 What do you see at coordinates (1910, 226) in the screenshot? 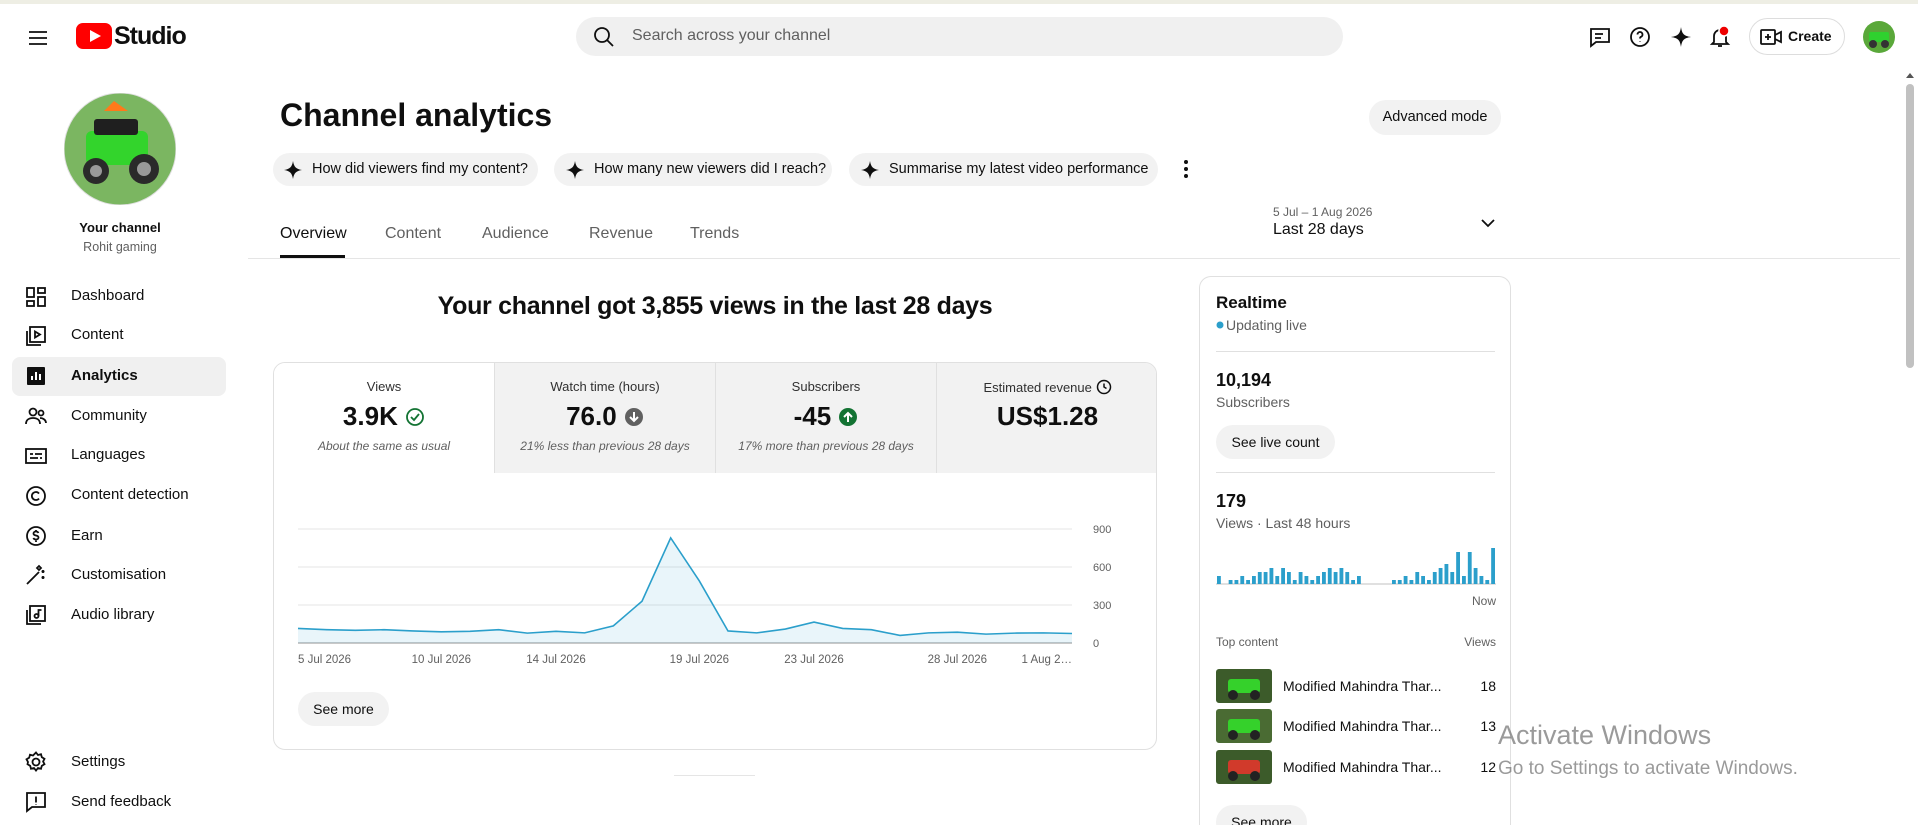
I see `scrollbar-thumb` at bounding box center [1910, 226].